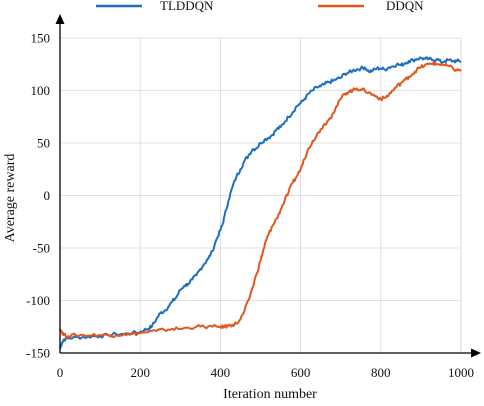 This screenshot has height=406, width=484. Describe the element at coordinates (301, 372) in the screenshot. I see `x-tick-label: 600` at that location.